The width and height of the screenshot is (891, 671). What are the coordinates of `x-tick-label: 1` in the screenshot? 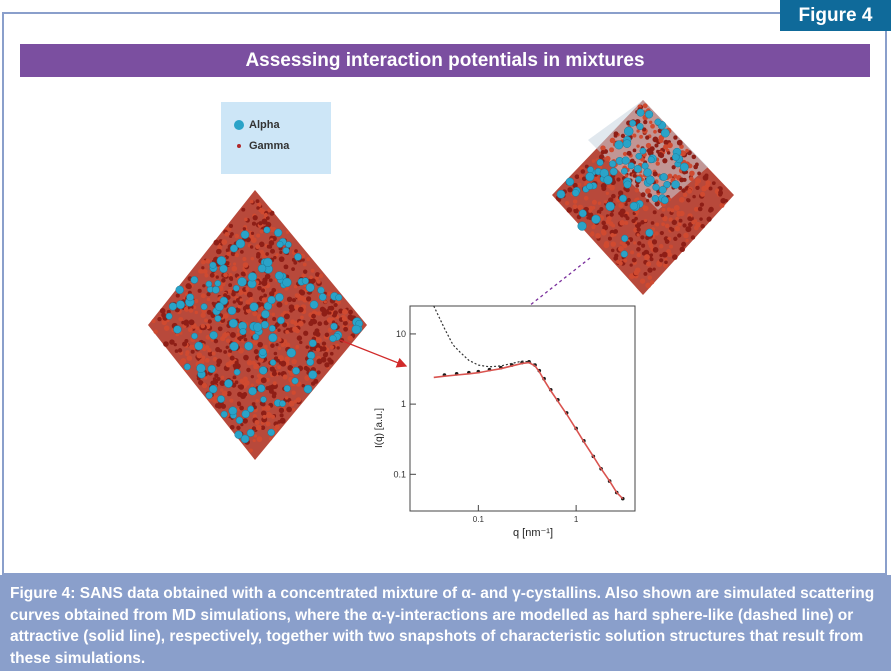 It's located at (576, 519).